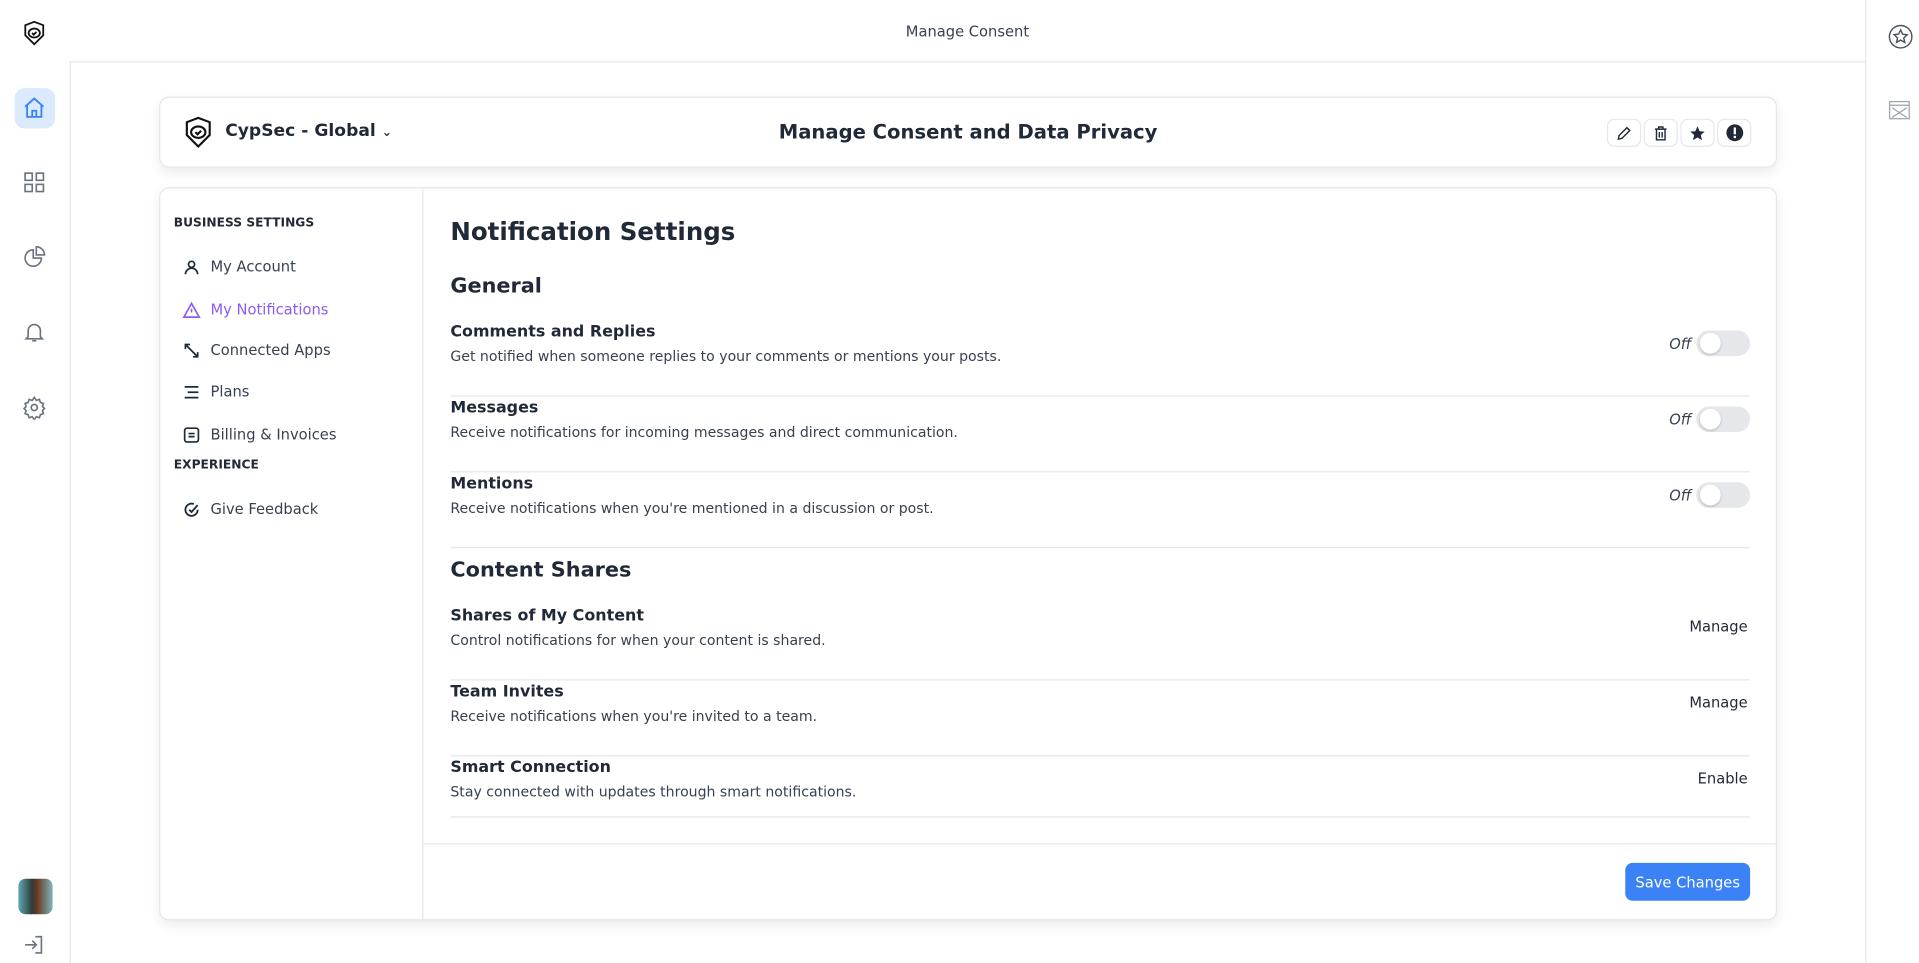  I want to click on delete-button, so click(1660, 132).